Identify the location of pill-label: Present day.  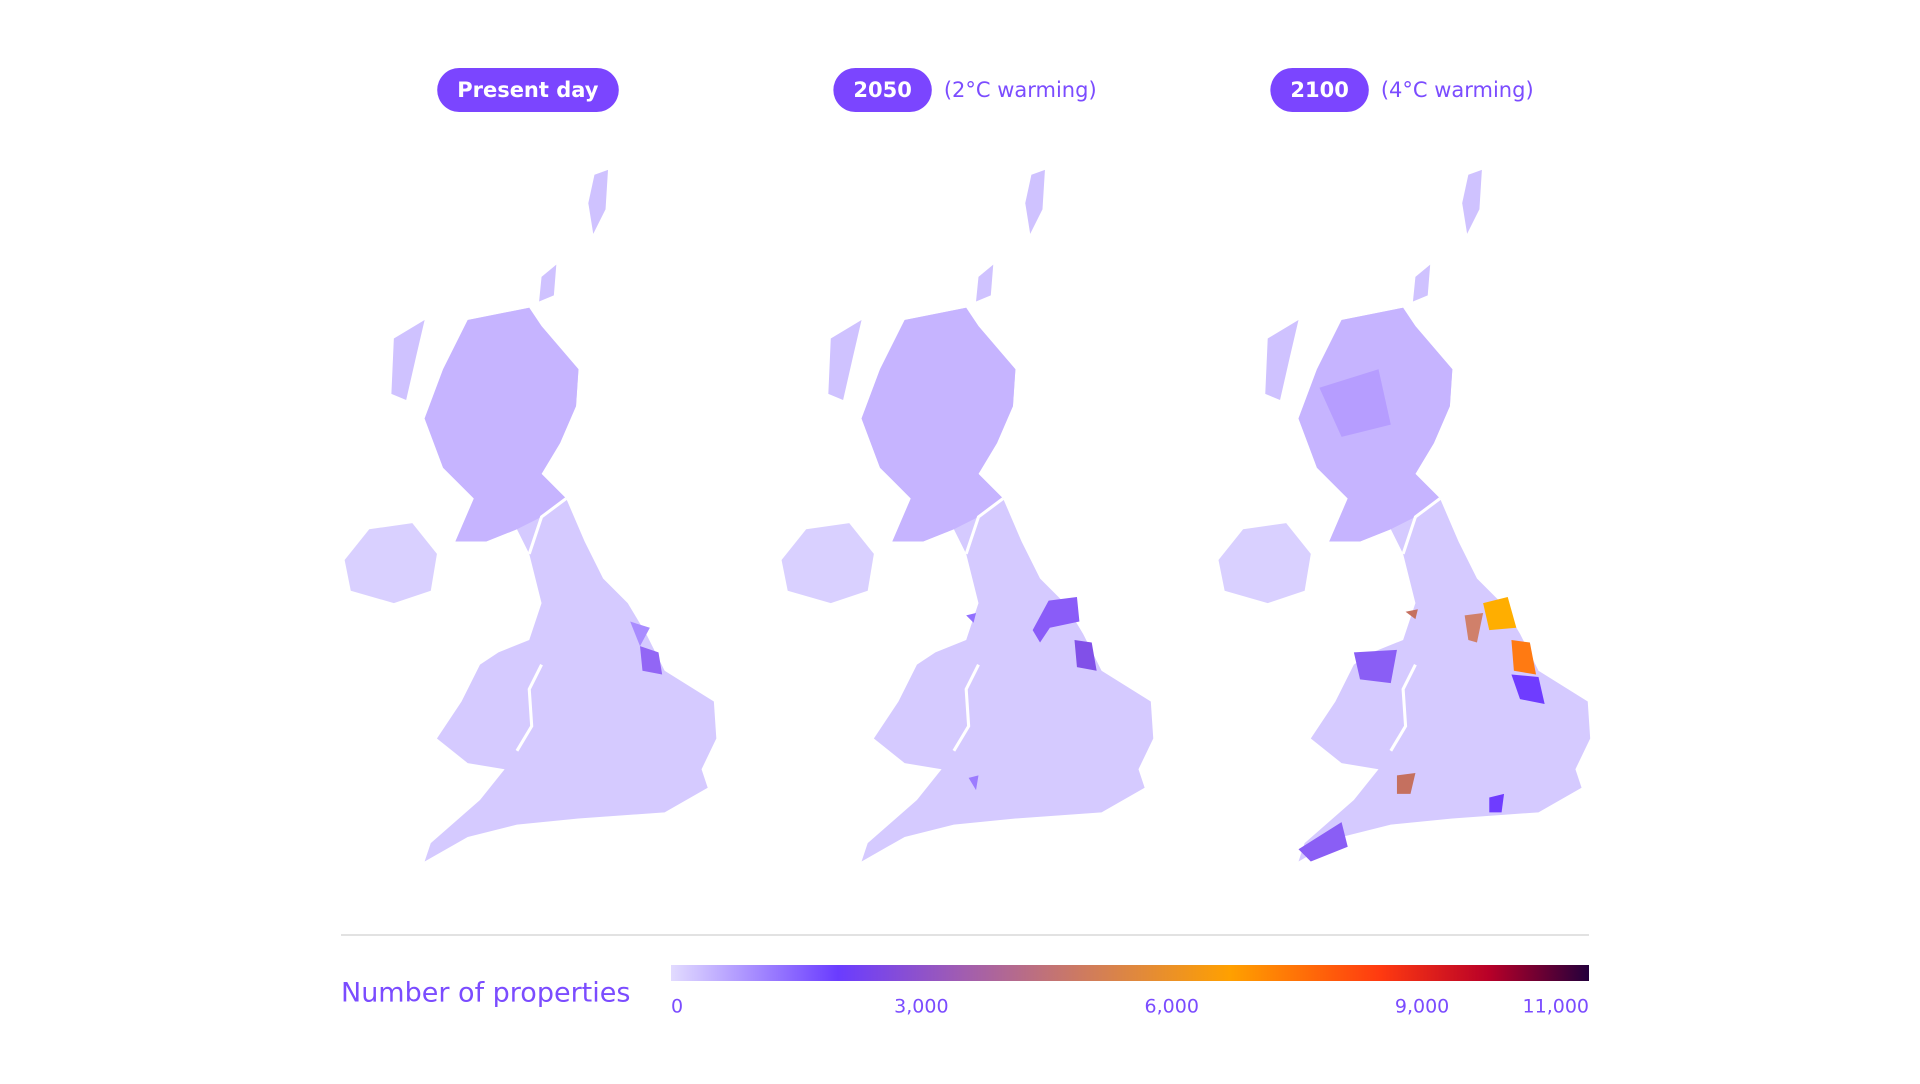
(528, 90).